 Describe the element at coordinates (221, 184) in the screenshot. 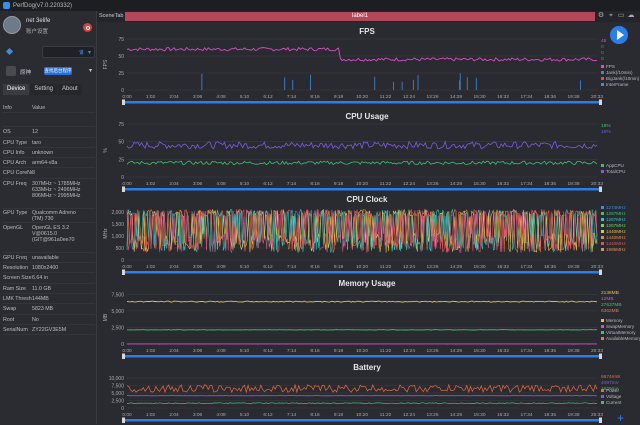

I see `x-tick-label: 4:08` at that location.